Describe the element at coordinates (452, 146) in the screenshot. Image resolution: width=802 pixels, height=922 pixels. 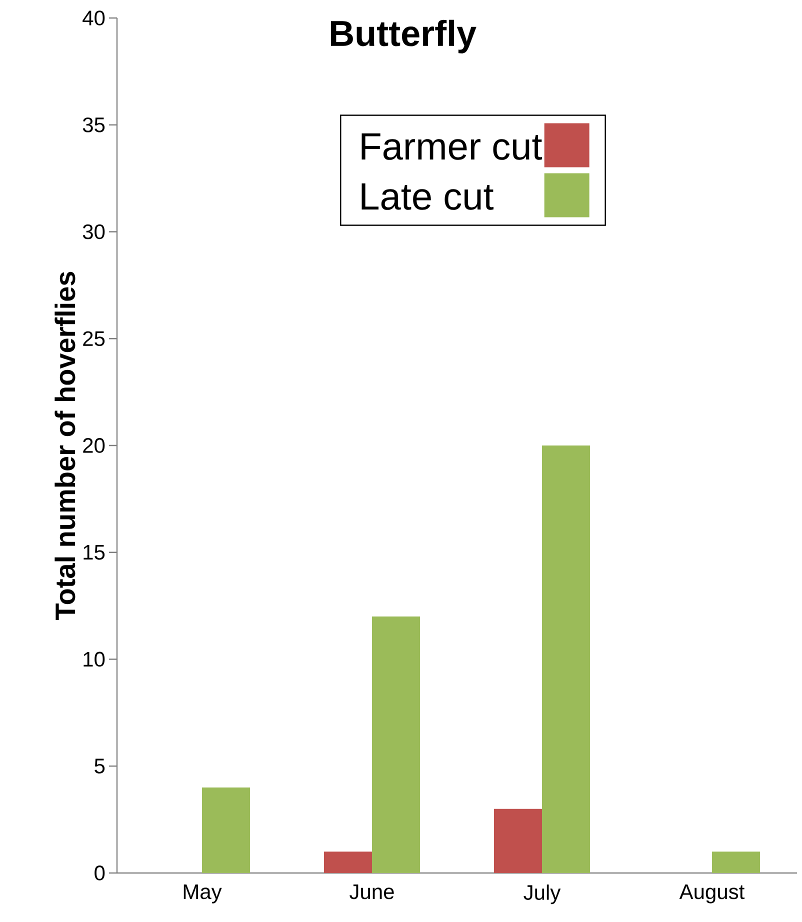
I see `legend-label: Farmer cut` at that location.